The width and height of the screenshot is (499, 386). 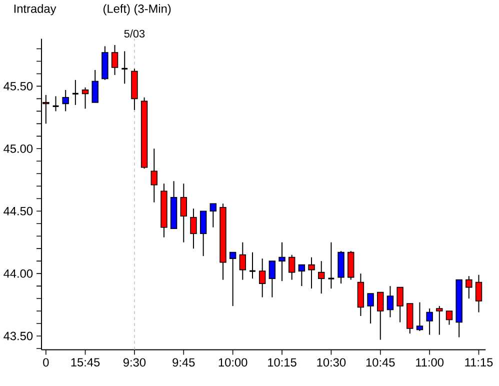 I want to click on x-tick-label: 10:30, so click(x=331, y=362).